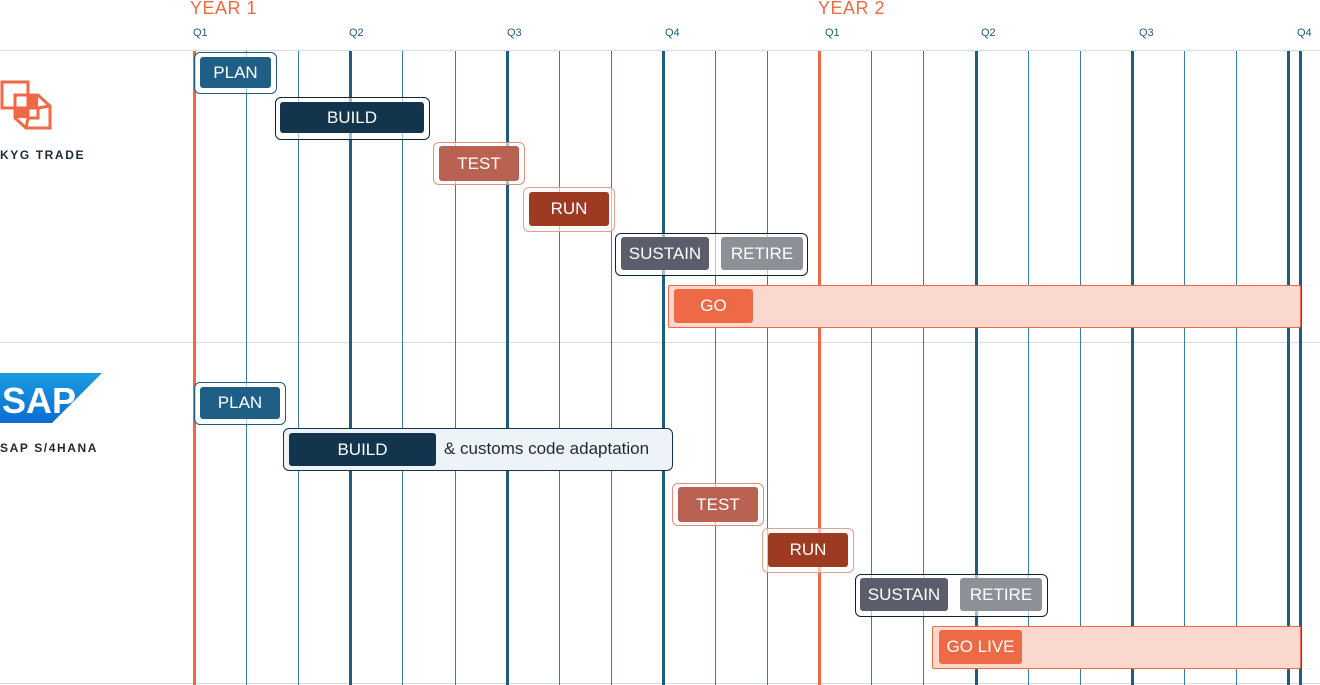 Image resolution: width=1320 pixels, height=685 pixels. What do you see at coordinates (713, 306) in the screenshot?
I see `go-task-bar: GO` at bounding box center [713, 306].